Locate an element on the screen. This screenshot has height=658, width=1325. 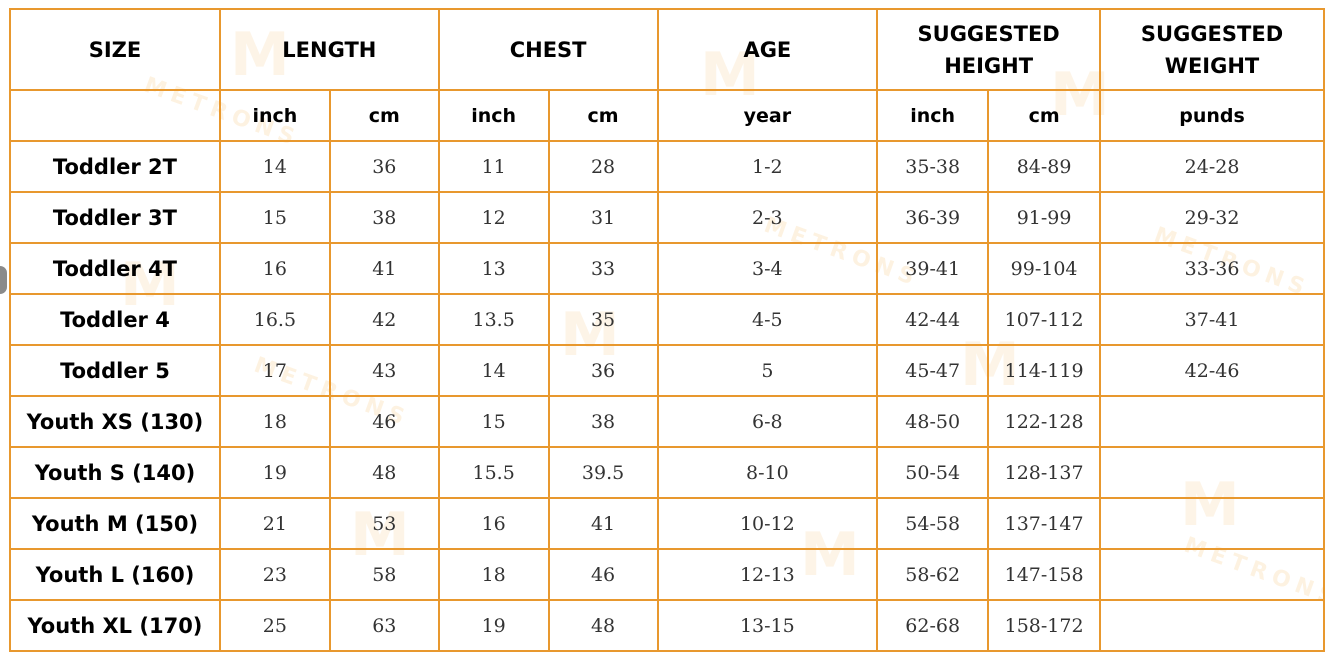
unit-length-cm: cm is located at coordinates (384, 115).